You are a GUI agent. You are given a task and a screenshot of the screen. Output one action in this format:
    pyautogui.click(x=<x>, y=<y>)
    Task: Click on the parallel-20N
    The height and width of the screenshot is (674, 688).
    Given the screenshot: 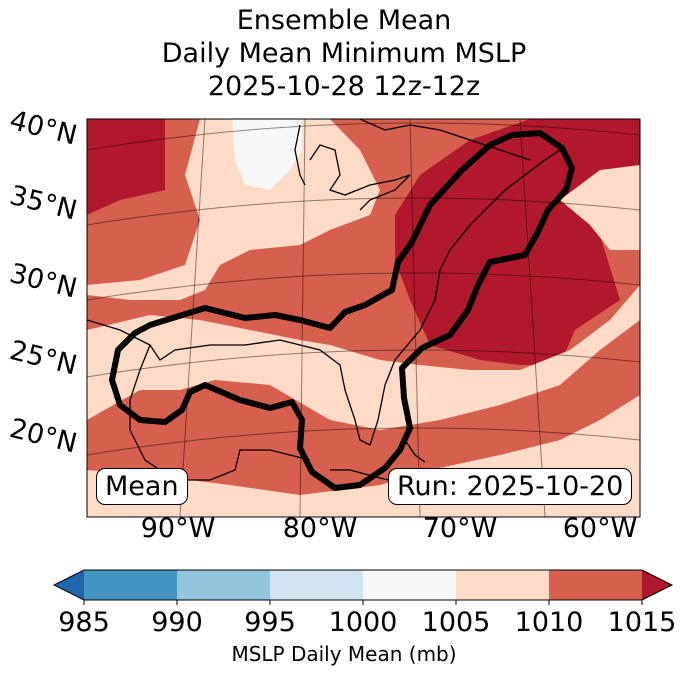 What is the action you would take?
    pyautogui.click(x=363, y=441)
    